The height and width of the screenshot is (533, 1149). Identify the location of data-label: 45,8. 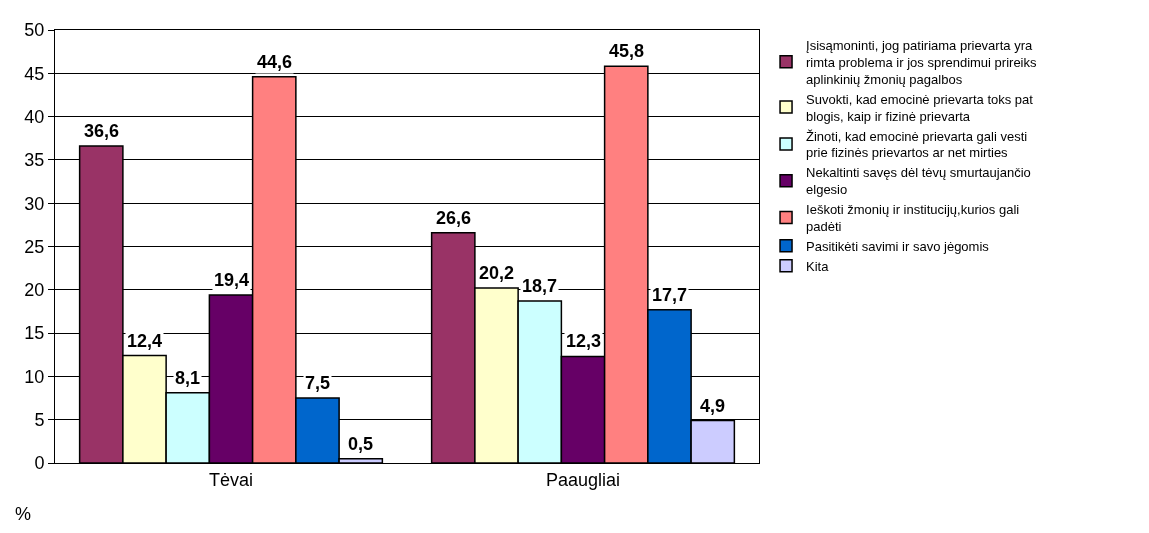
(627, 51).